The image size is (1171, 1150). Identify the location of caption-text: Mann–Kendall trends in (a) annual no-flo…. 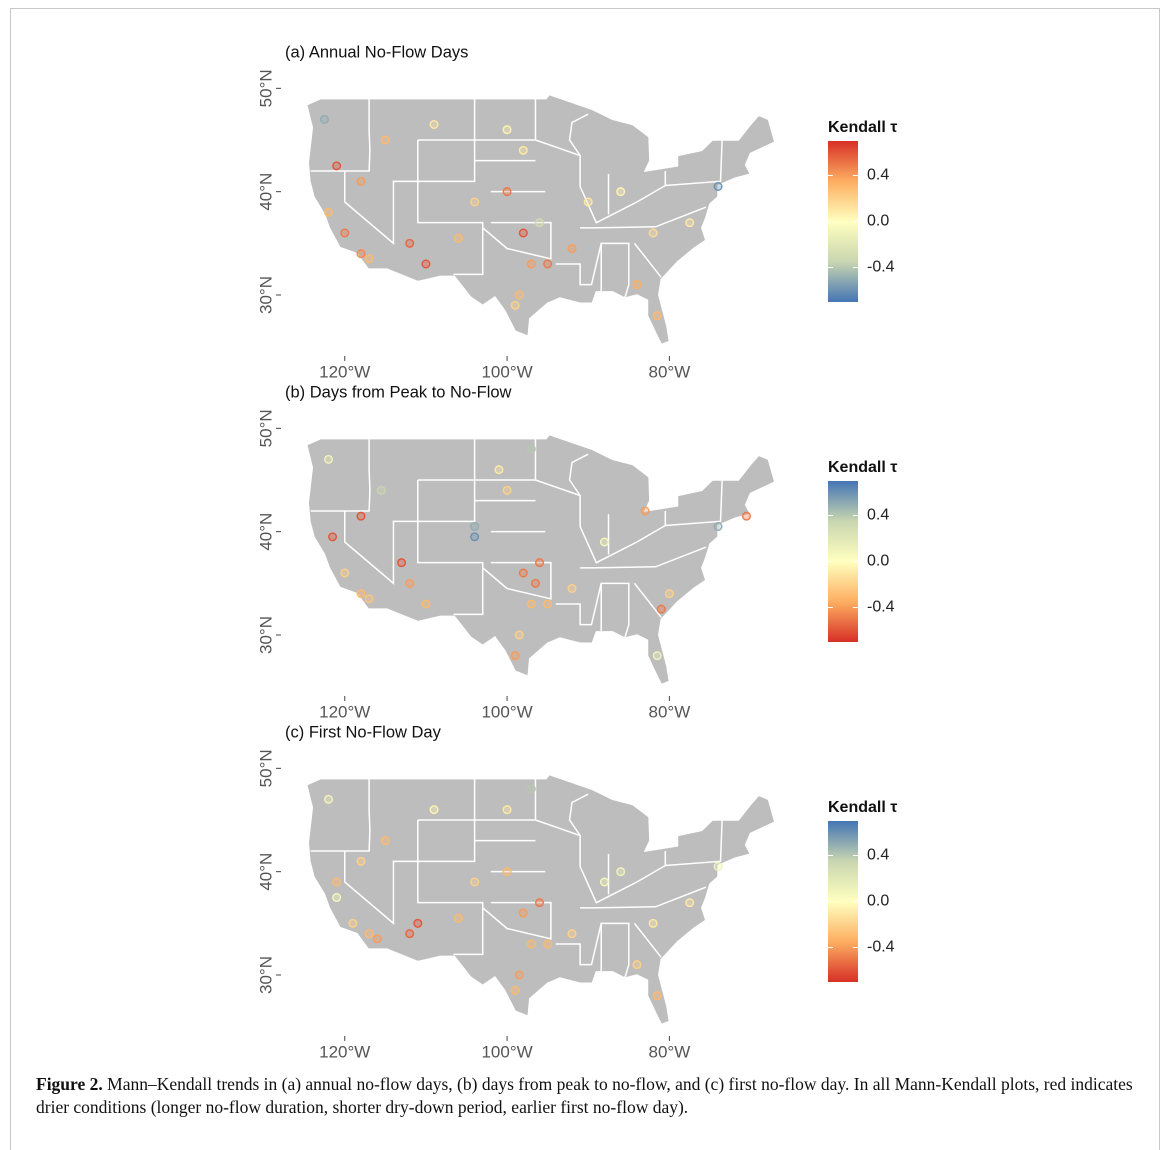
(584, 1095).